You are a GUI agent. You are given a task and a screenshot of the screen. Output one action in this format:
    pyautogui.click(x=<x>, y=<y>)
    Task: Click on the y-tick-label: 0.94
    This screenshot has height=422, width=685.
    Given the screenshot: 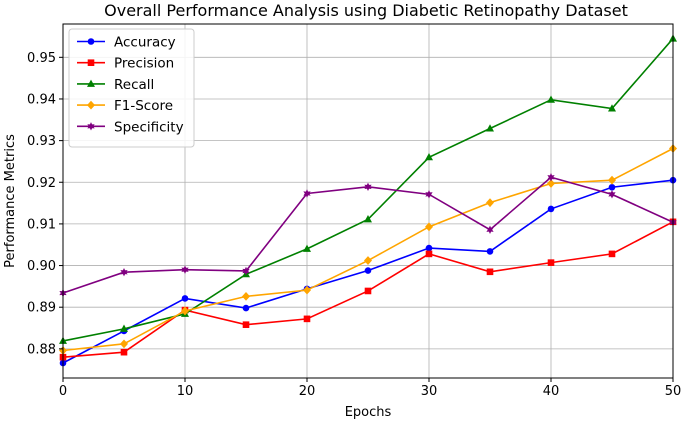 What is the action you would take?
    pyautogui.click(x=41, y=99)
    